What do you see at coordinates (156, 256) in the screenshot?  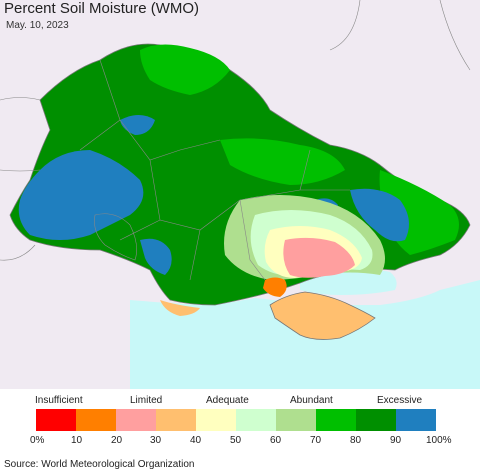 I see `south-blue-zone` at bounding box center [156, 256].